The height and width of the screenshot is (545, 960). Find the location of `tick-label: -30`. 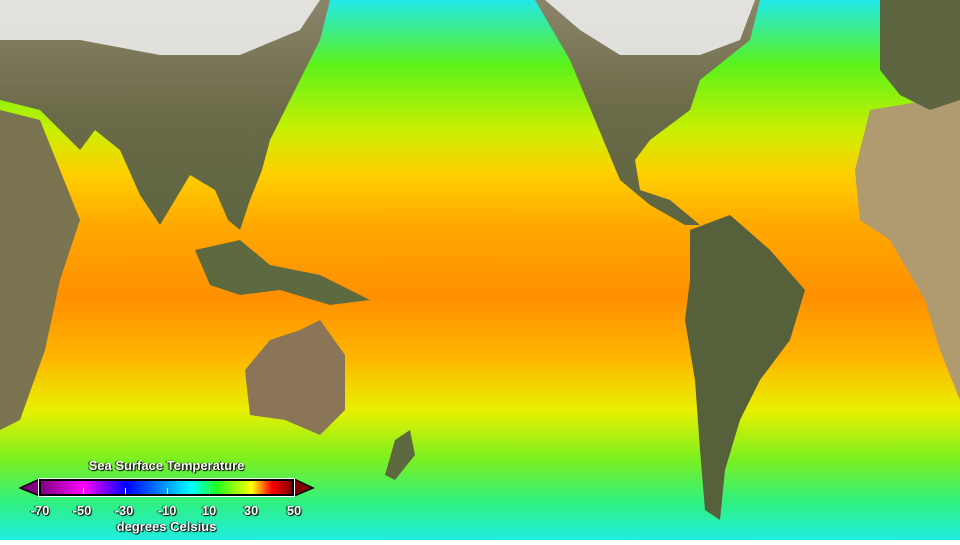

tick-label: -30 is located at coordinates (124, 510).